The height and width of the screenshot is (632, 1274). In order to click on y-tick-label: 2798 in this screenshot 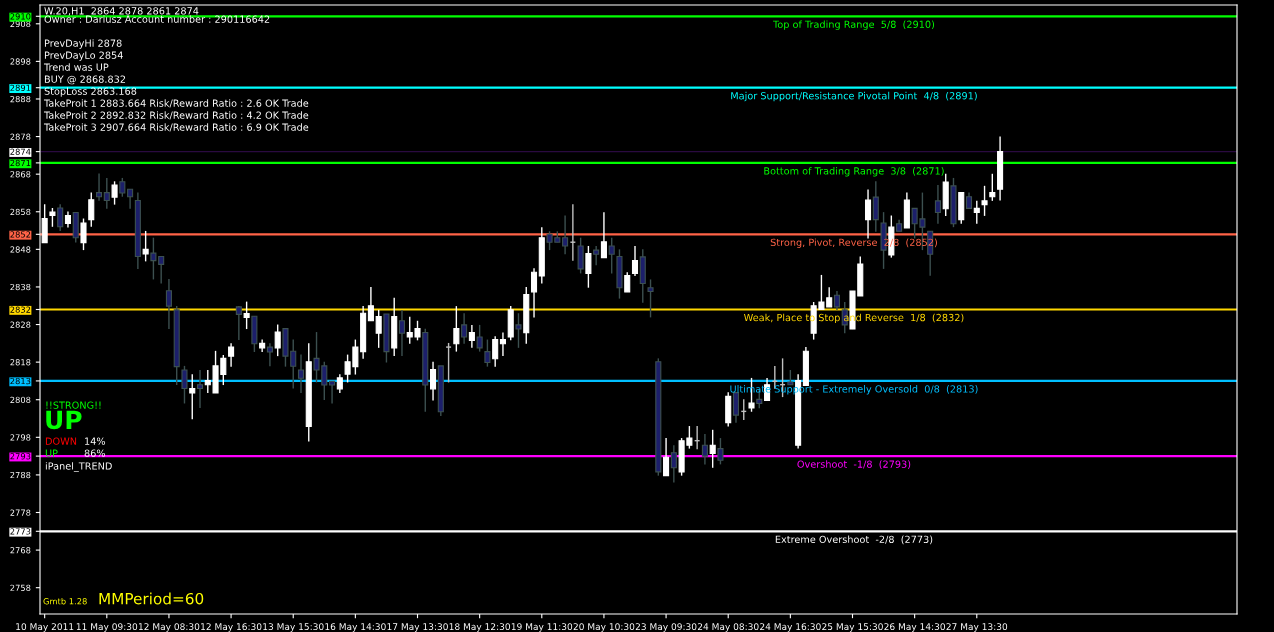, I will do `click(20, 437)`.